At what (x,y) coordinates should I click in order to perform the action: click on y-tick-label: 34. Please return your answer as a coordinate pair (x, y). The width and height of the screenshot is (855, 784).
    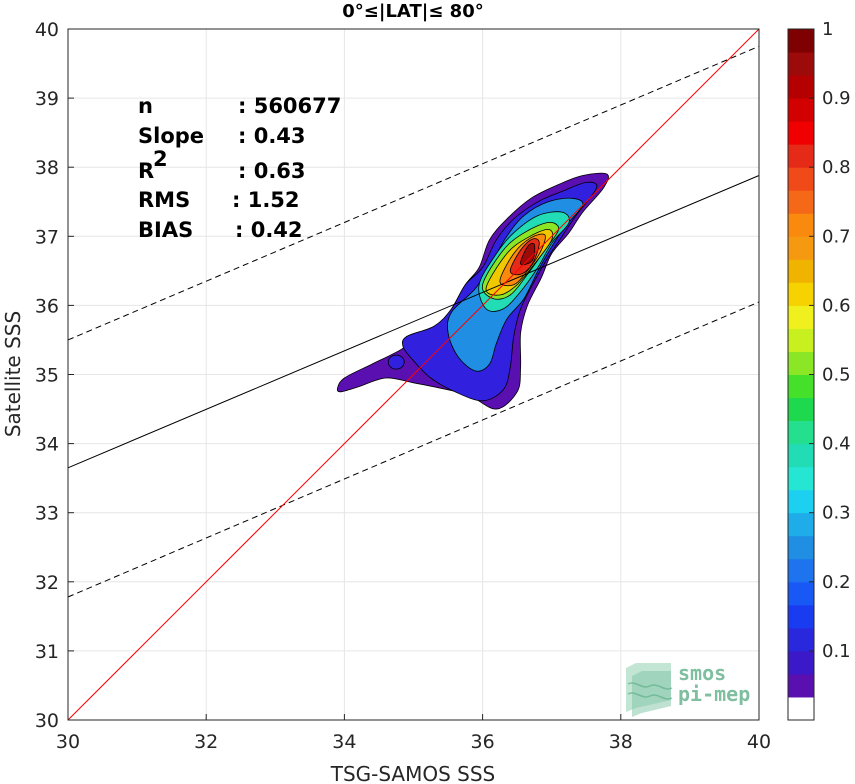
    Looking at the image, I should click on (47, 445).